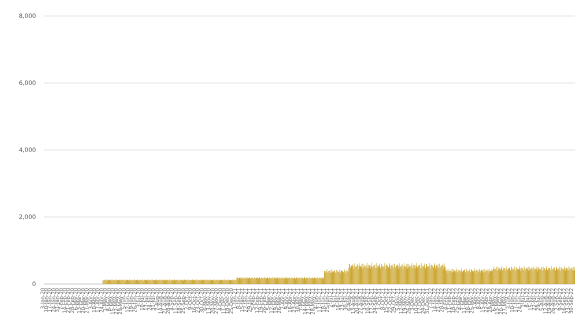  Describe the element at coordinates (284, 298) in the screenshot. I see `x-tick-label: 2-Apr-21` at that location.